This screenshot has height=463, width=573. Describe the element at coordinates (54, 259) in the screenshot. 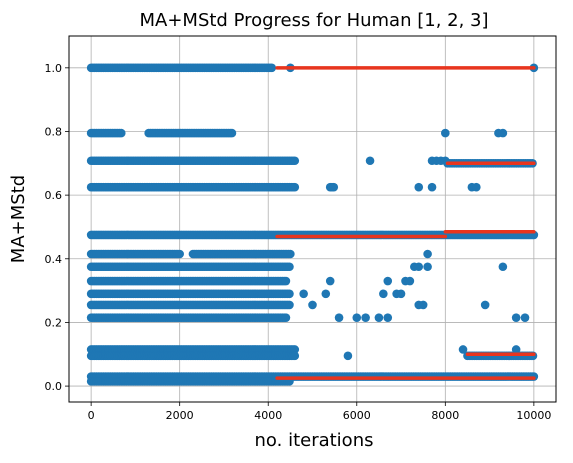

I see `y-tick-label: 0.4` at that location.